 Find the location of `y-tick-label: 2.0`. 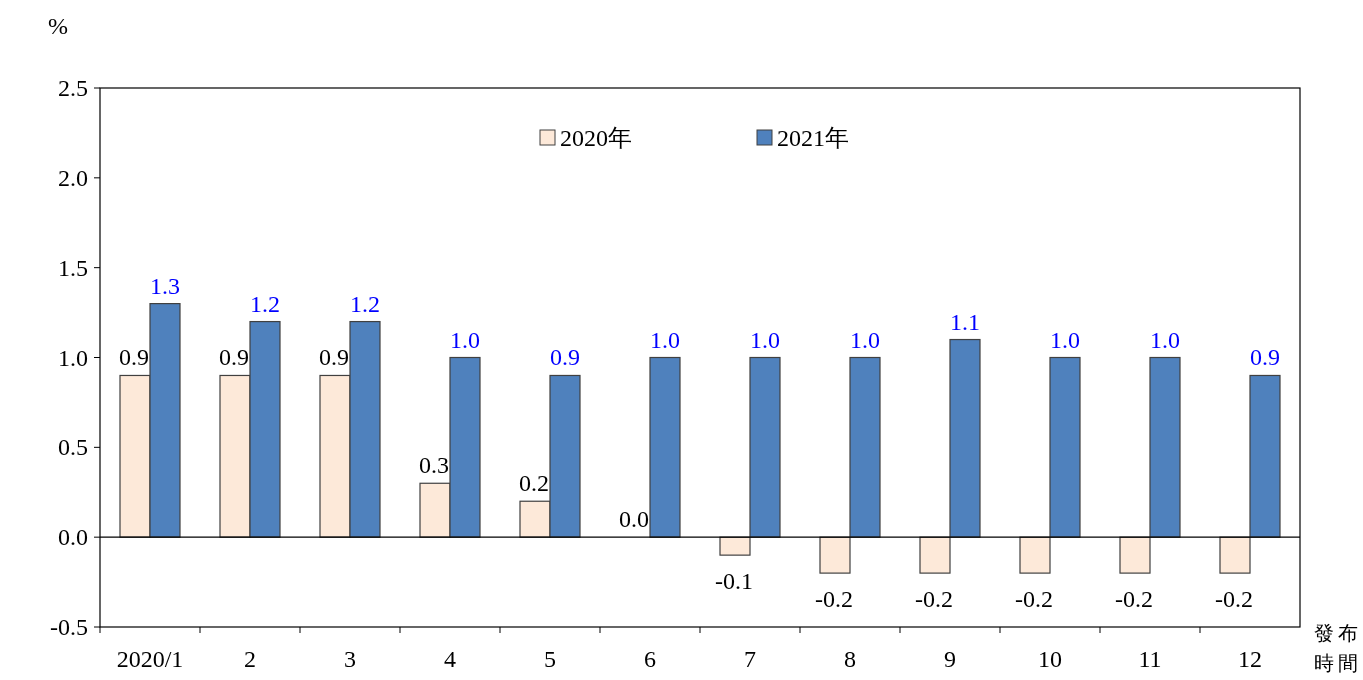

y-tick-label: 2.0 is located at coordinates (73, 177).